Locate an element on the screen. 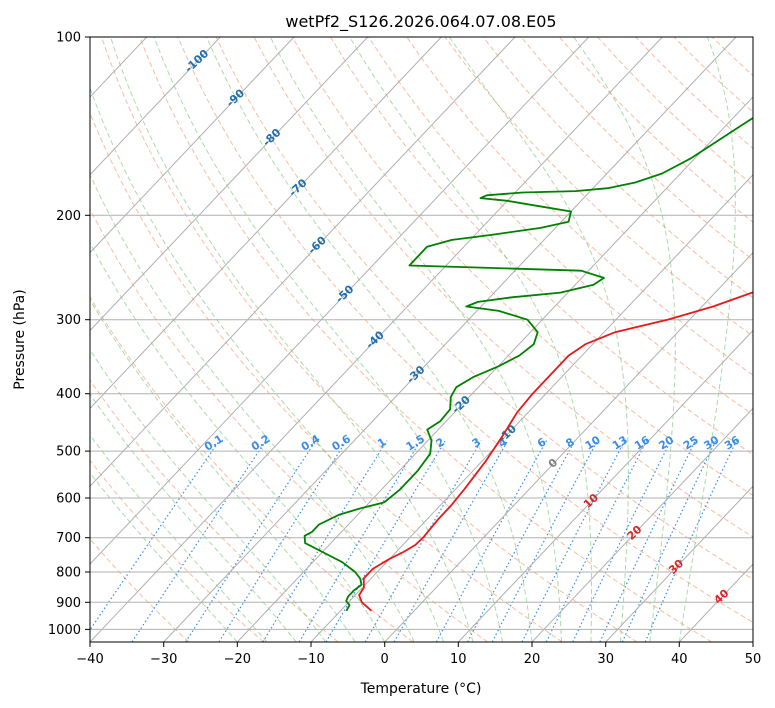 The height and width of the screenshot is (708, 775). y-tick-label: 300 is located at coordinates (68, 320).